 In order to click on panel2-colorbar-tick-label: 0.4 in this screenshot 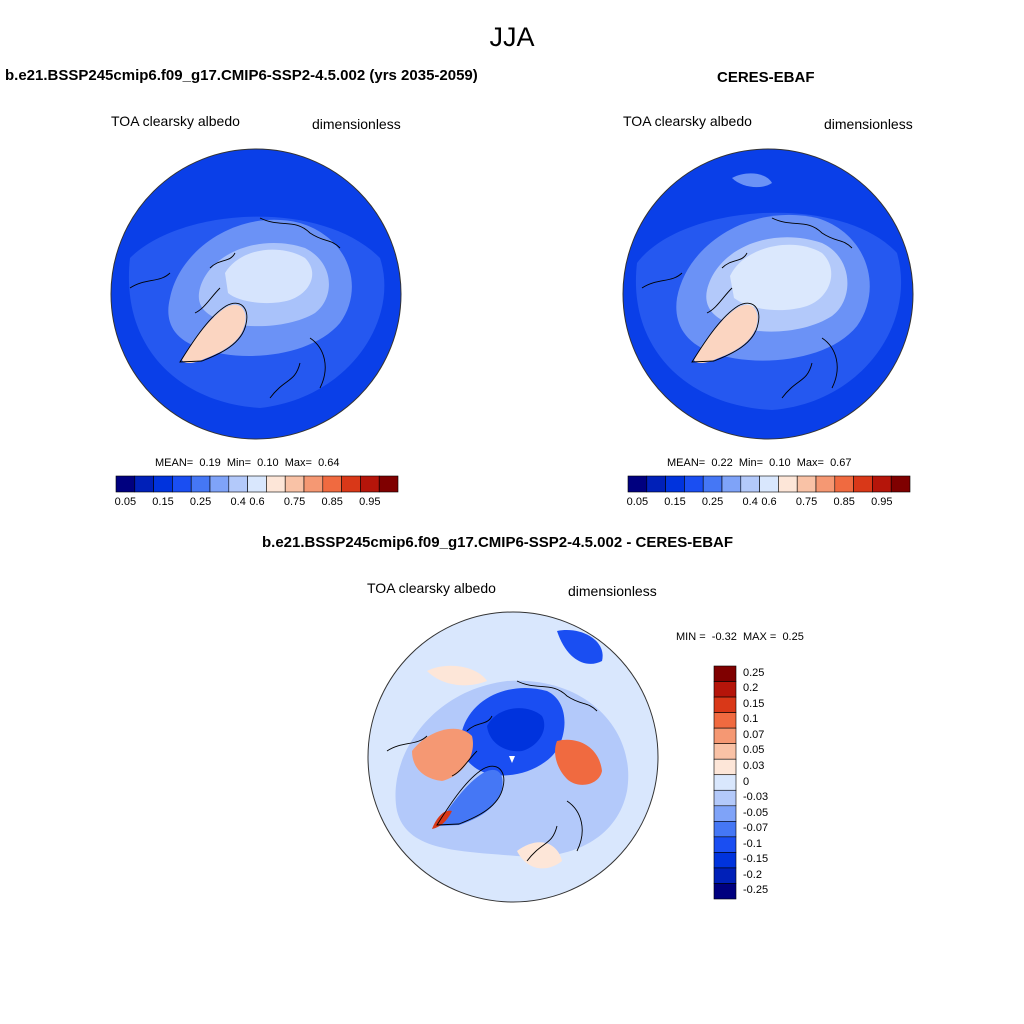, I will do `click(750, 502)`.